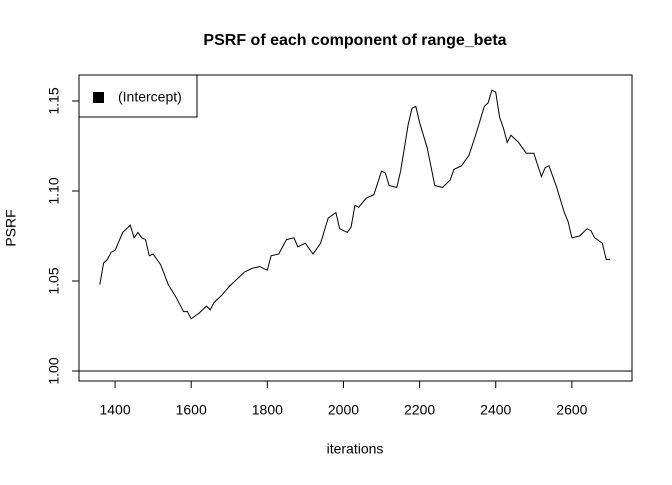 This screenshot has height=485, width=672. Describe the element at coordinates (54, 280) in the screenshot. I see `y-tick-label: 1.05` at that location.